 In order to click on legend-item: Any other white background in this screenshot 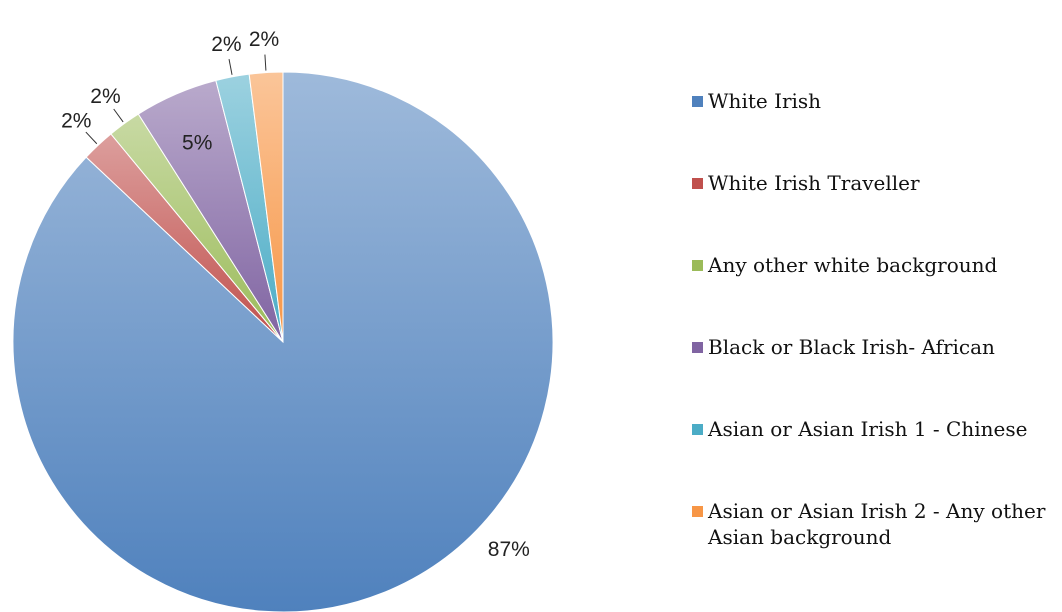, I will do `click(874, 293)`.